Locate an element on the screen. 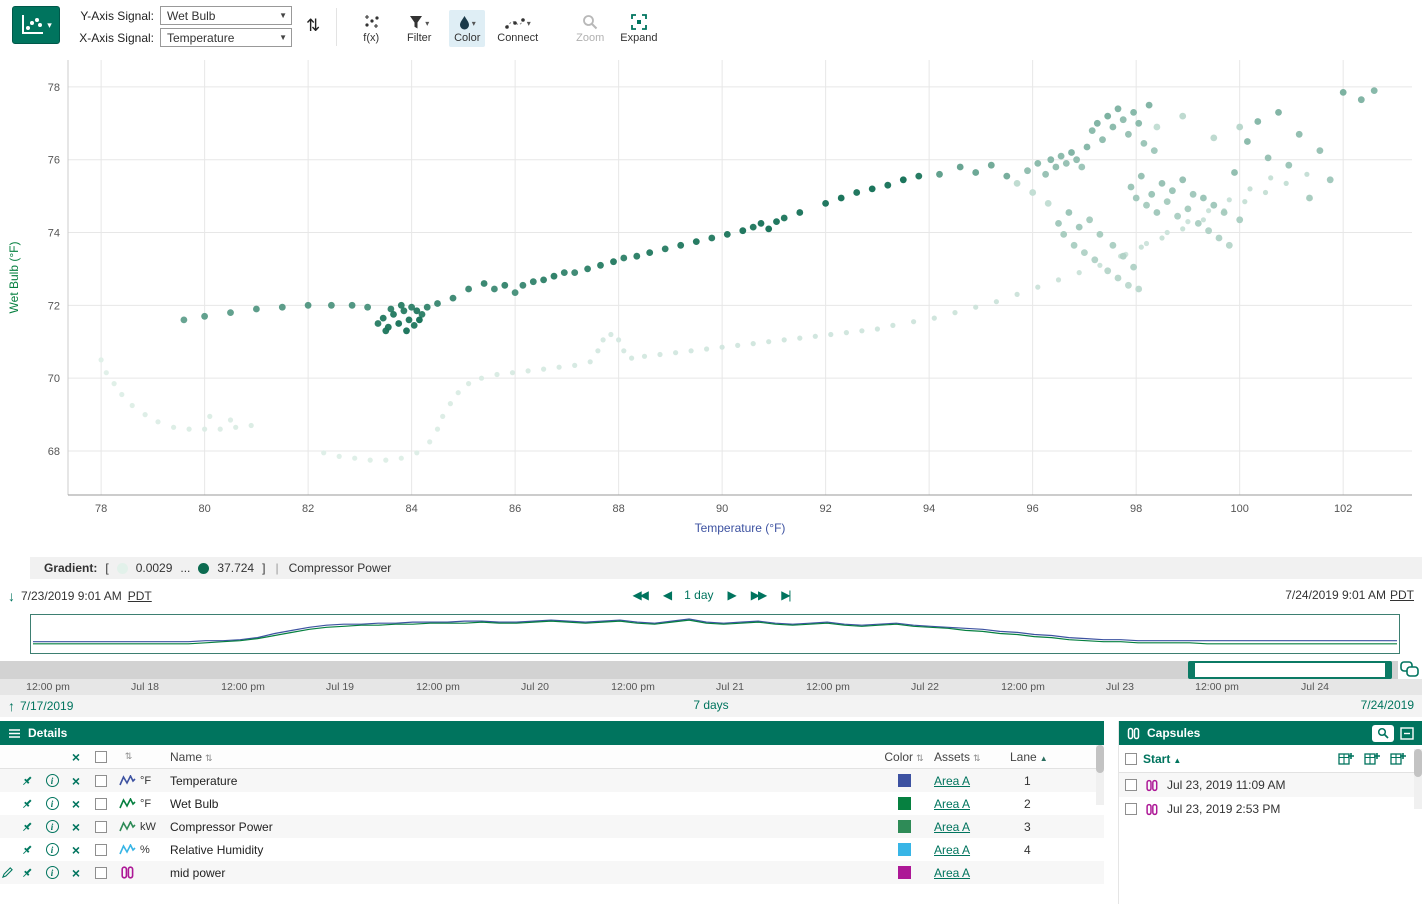 This screenshot has height=904, width=1422. display-range-start: 7/23/2019 9:01 AM is located at coordinates (71, 596).